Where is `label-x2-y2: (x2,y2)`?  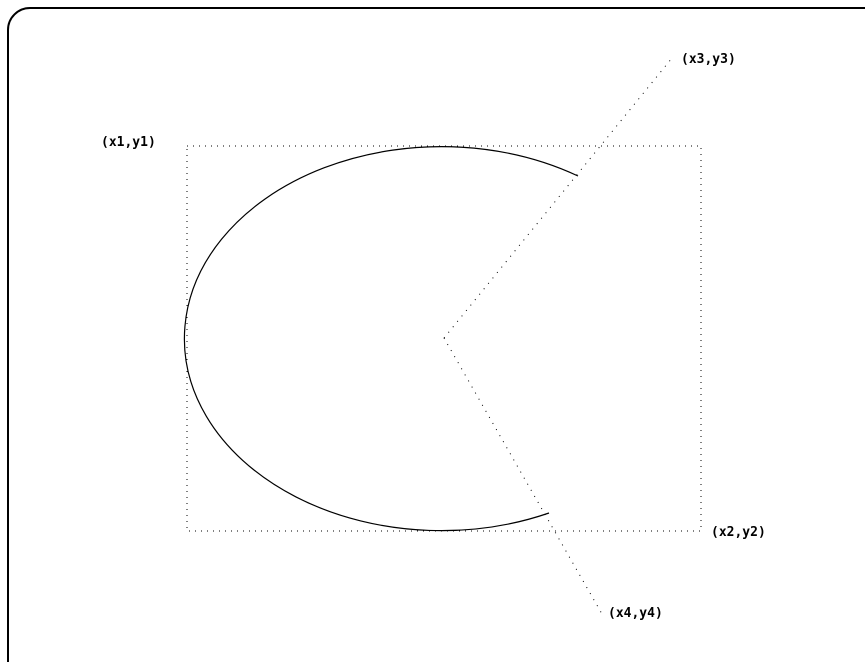 label-x2-y2: (x2,y2) is located at coordinates (738, 532).